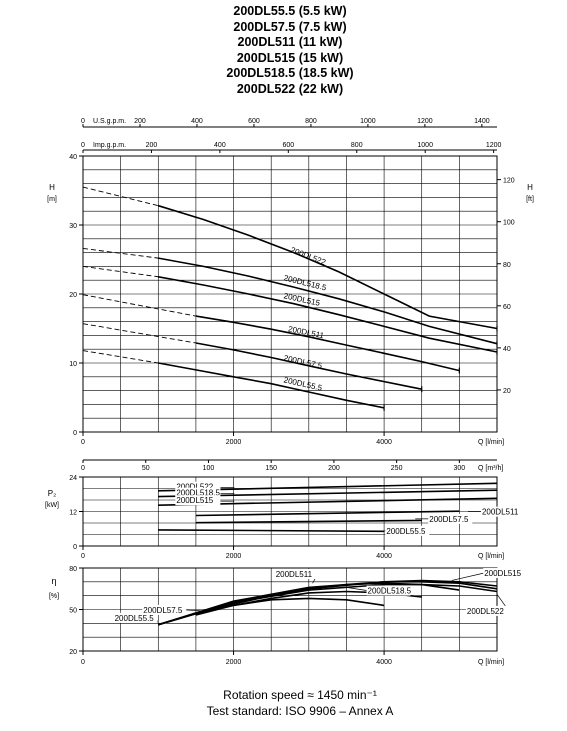 The width and height of the screenshot is (567, 731). I want to click on power-curve-label: 200DL518.5, so click(198, 493).